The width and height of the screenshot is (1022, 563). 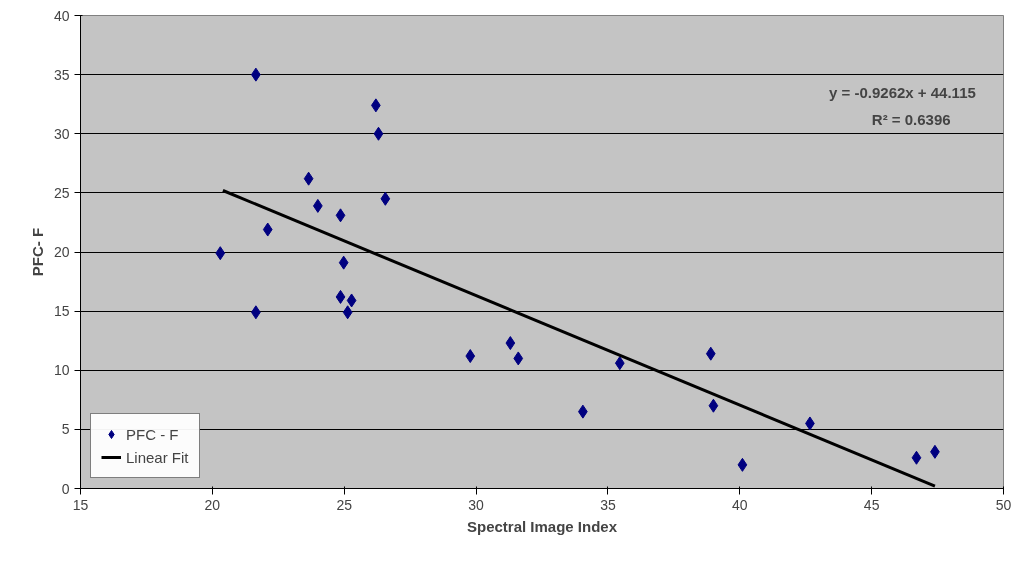 I want to click on y-axis-title: PFC- F, so click(x=37, y=252).